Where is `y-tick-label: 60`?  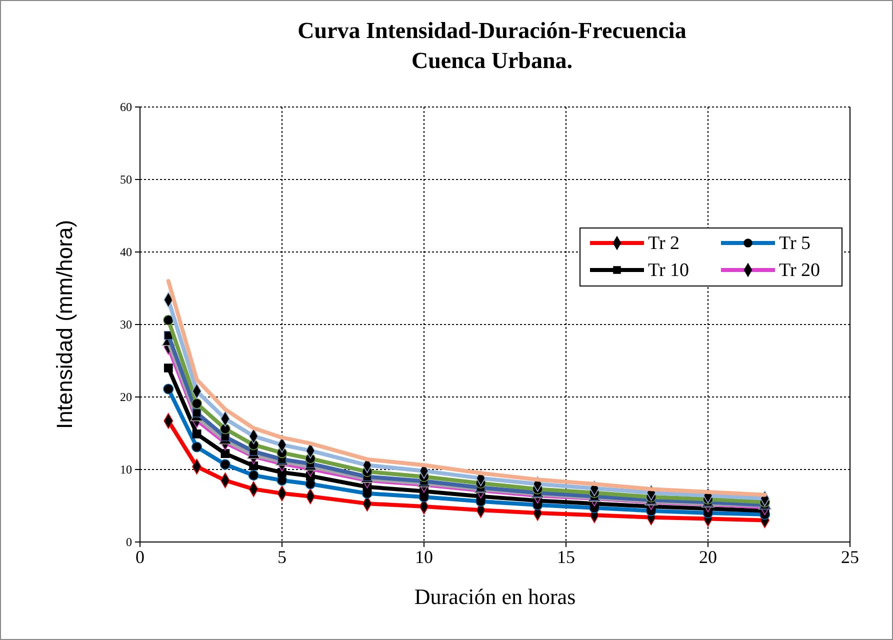
y-tick-label: 60 is located at coordinates (126, 107).